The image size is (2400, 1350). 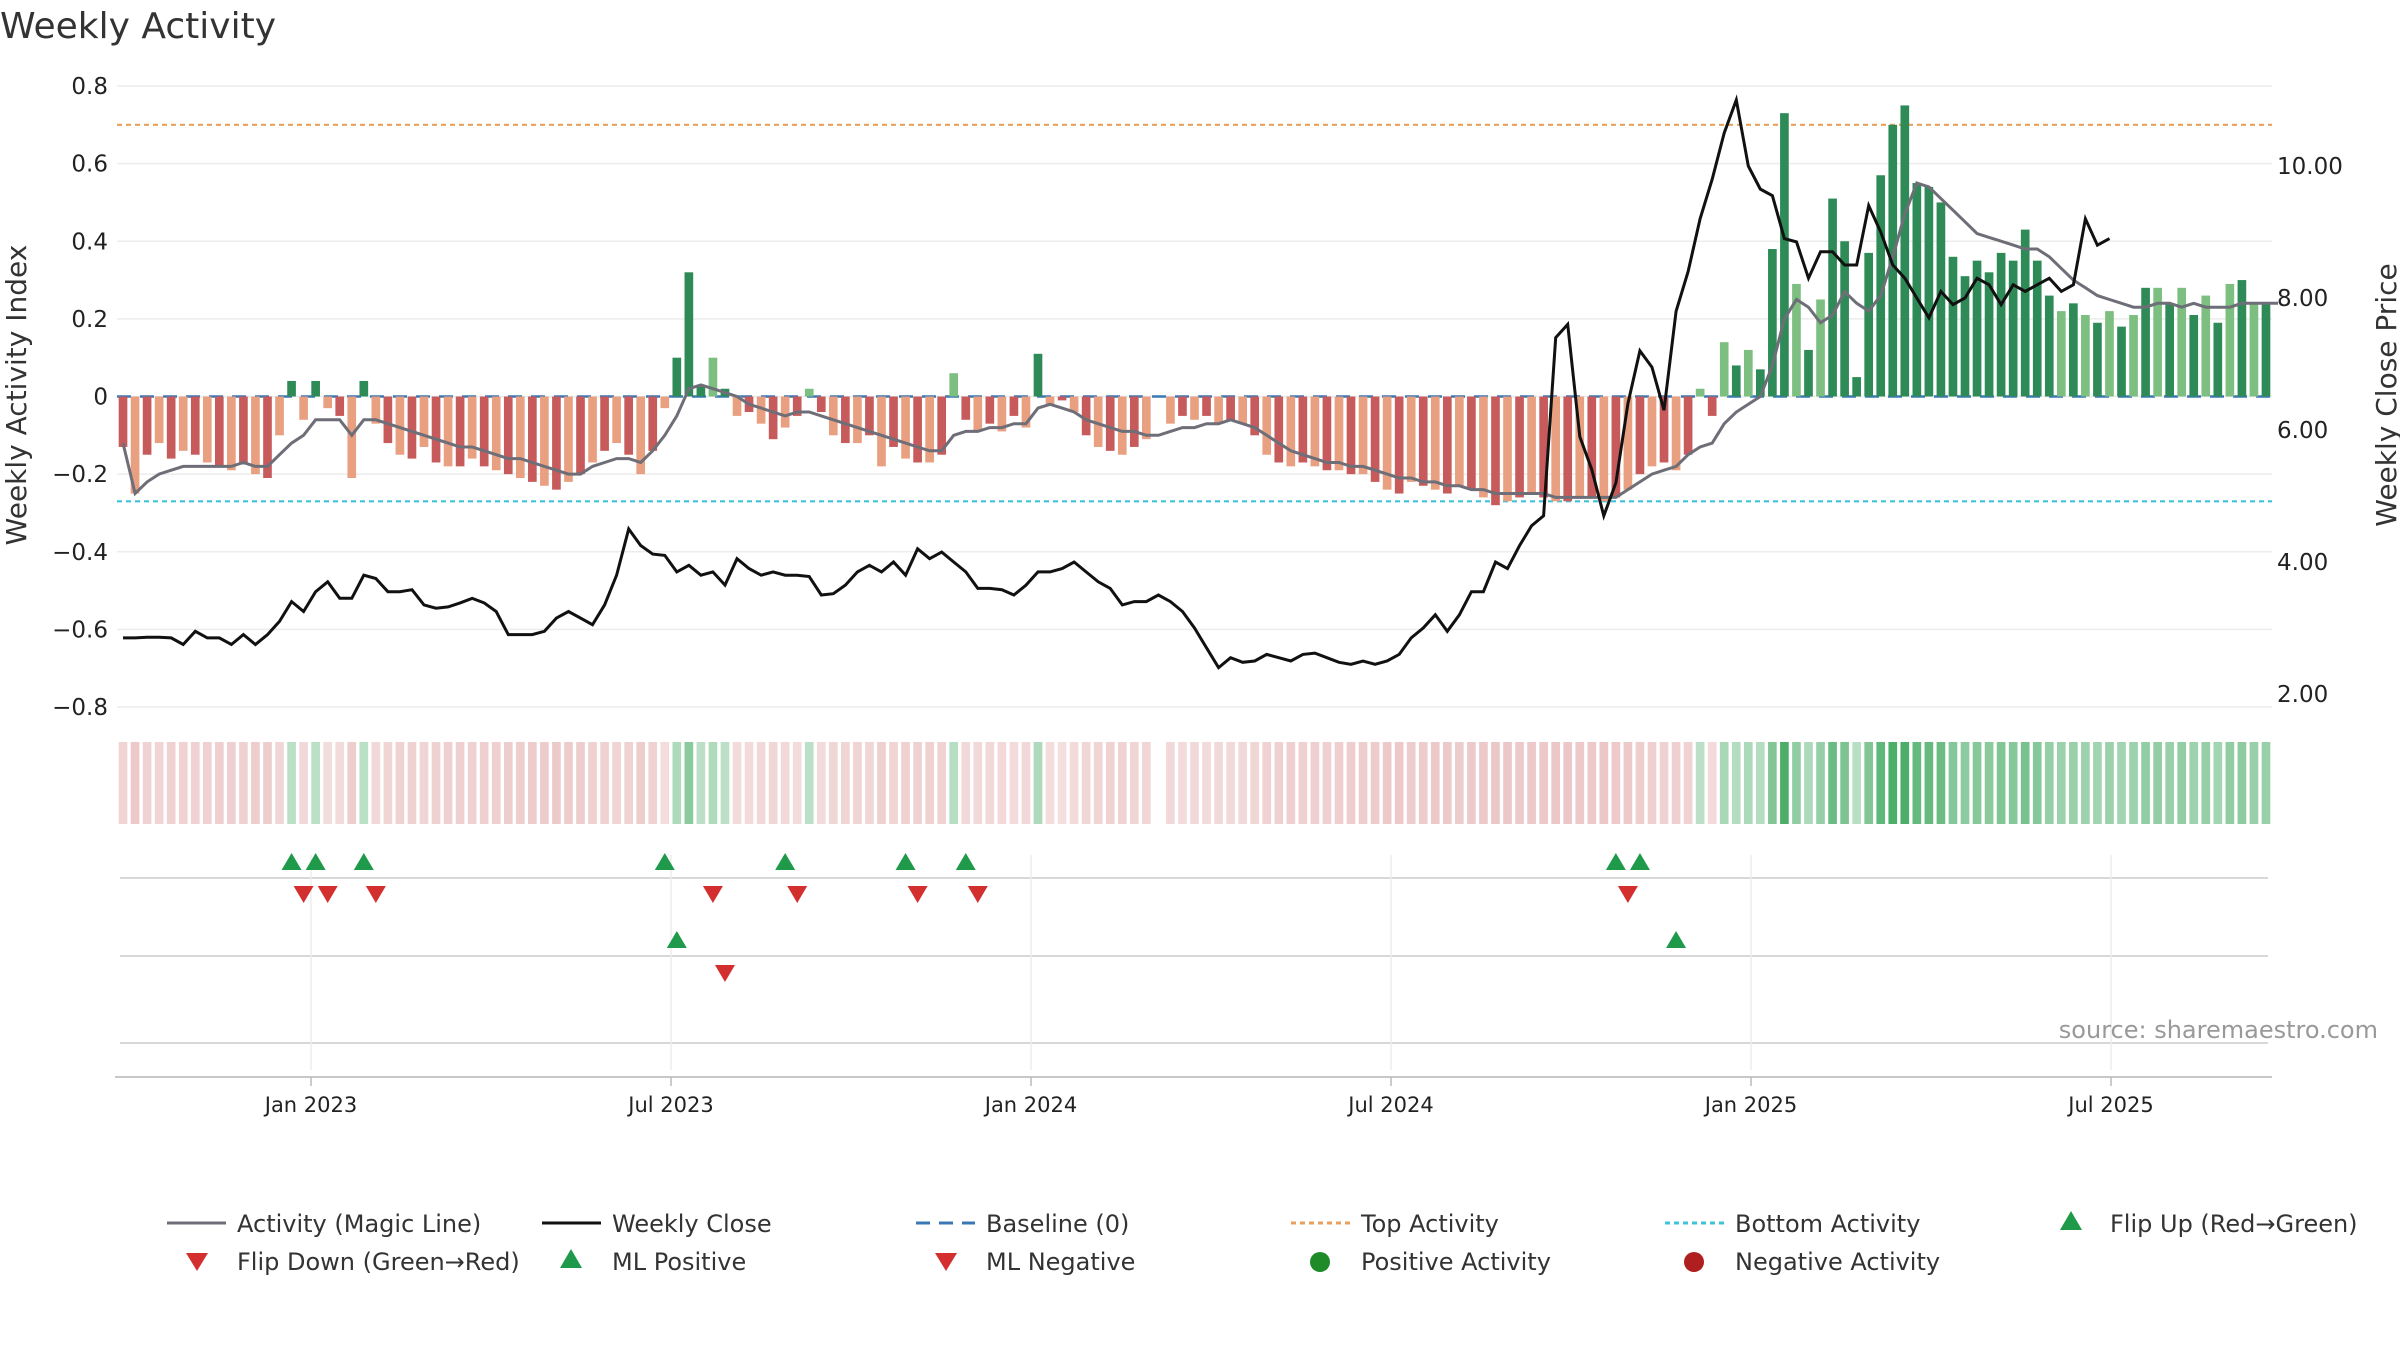 I want to click on legend-baseline-label: Baseline (0), so click(x=1057, y=1224).